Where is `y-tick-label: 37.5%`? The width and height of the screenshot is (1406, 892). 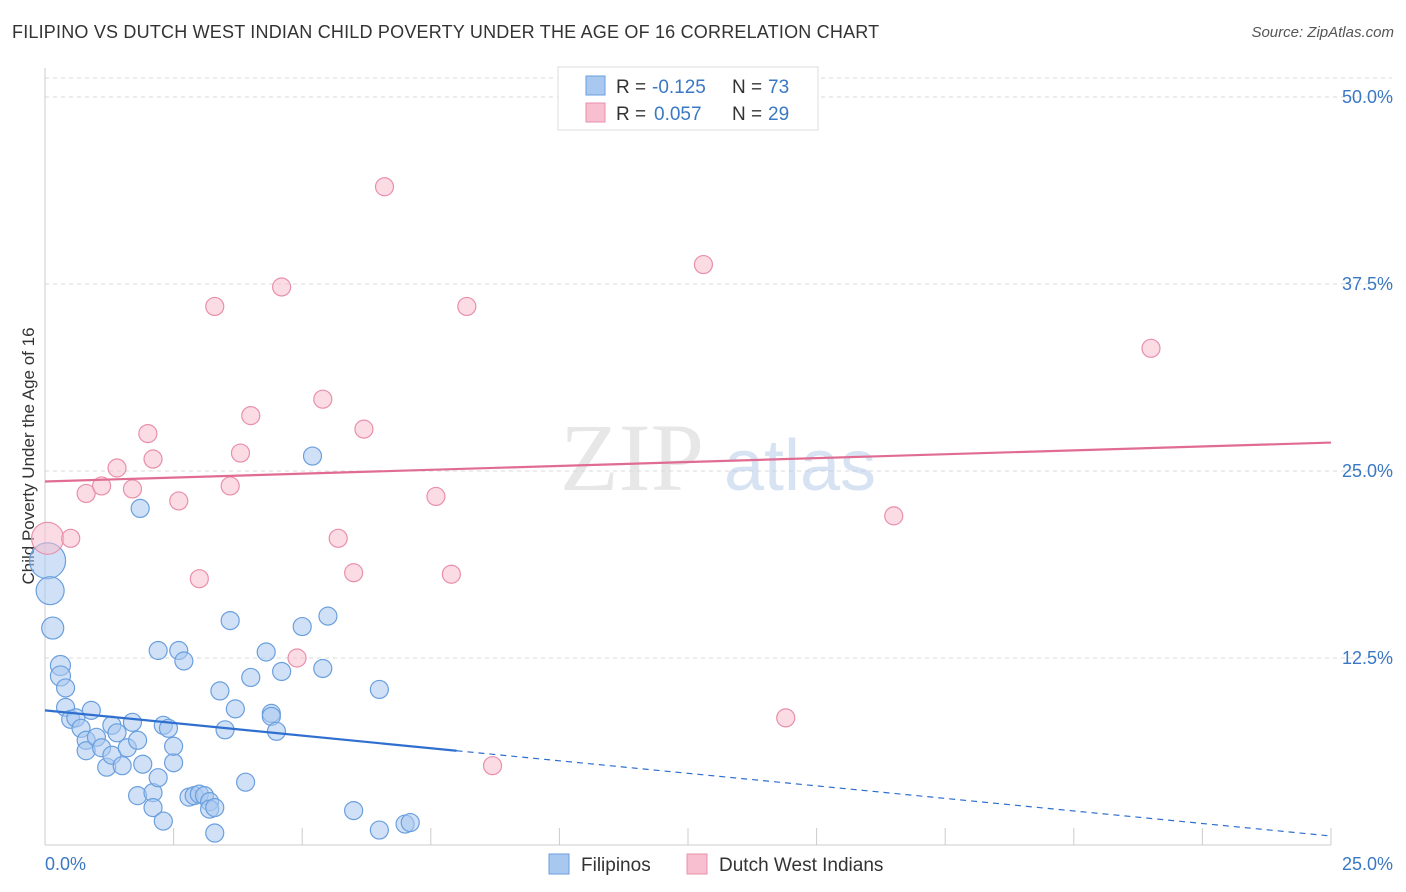 y-tick-label: 37.5% is located at coordinates (1367, 284).